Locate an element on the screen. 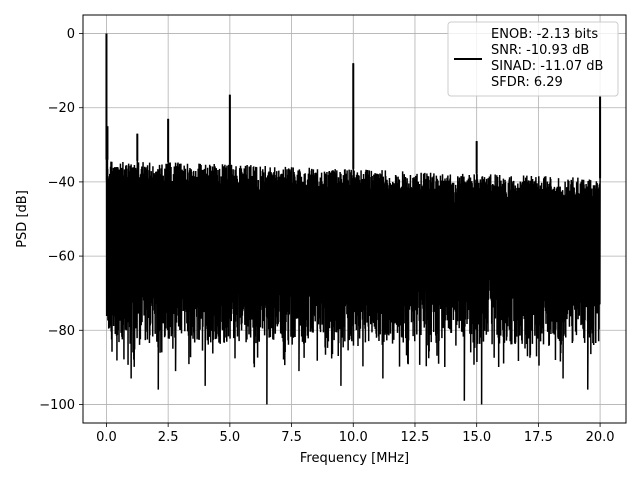  x-tick-label: 12.5 is located at coordinates (414, 437).